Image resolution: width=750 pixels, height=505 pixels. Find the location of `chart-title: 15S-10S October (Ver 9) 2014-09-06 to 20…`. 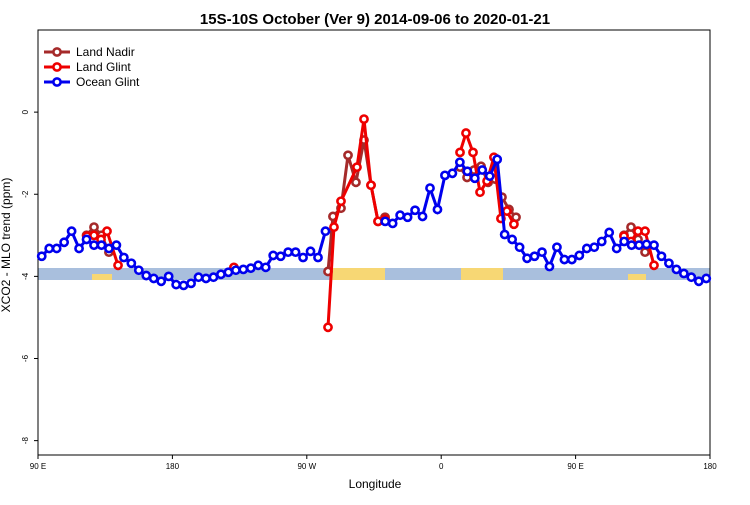

chart-title: 15S-10S October (Ver 9) 2014-09-06 to 20… is located at coordinates (375, 19).